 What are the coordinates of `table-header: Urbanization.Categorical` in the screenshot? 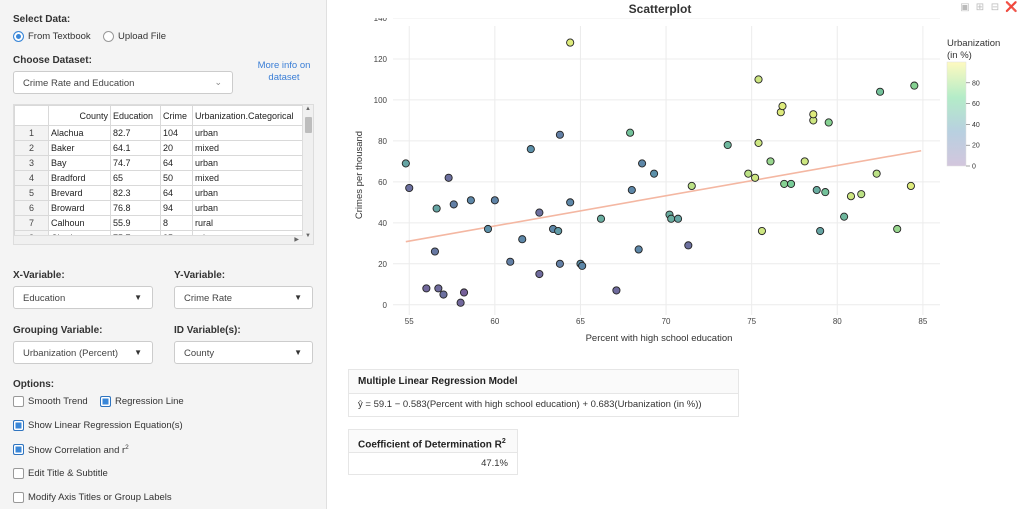 It's located at (252, 115).